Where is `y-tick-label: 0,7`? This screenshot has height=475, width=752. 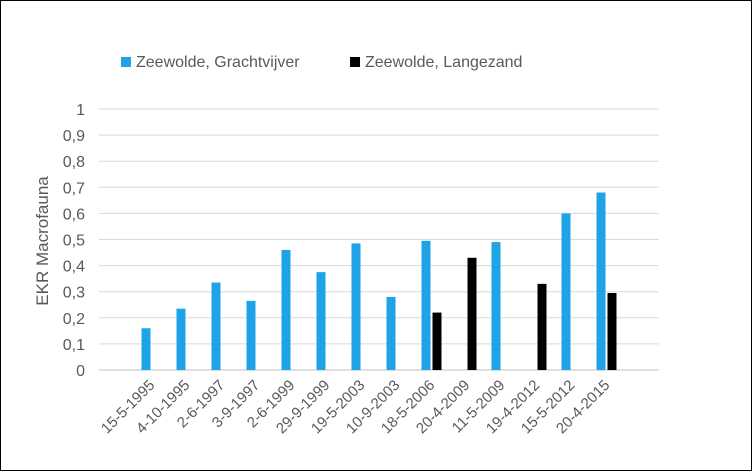 y-tick-label: 0,7 is located at coordinates (74, 188).